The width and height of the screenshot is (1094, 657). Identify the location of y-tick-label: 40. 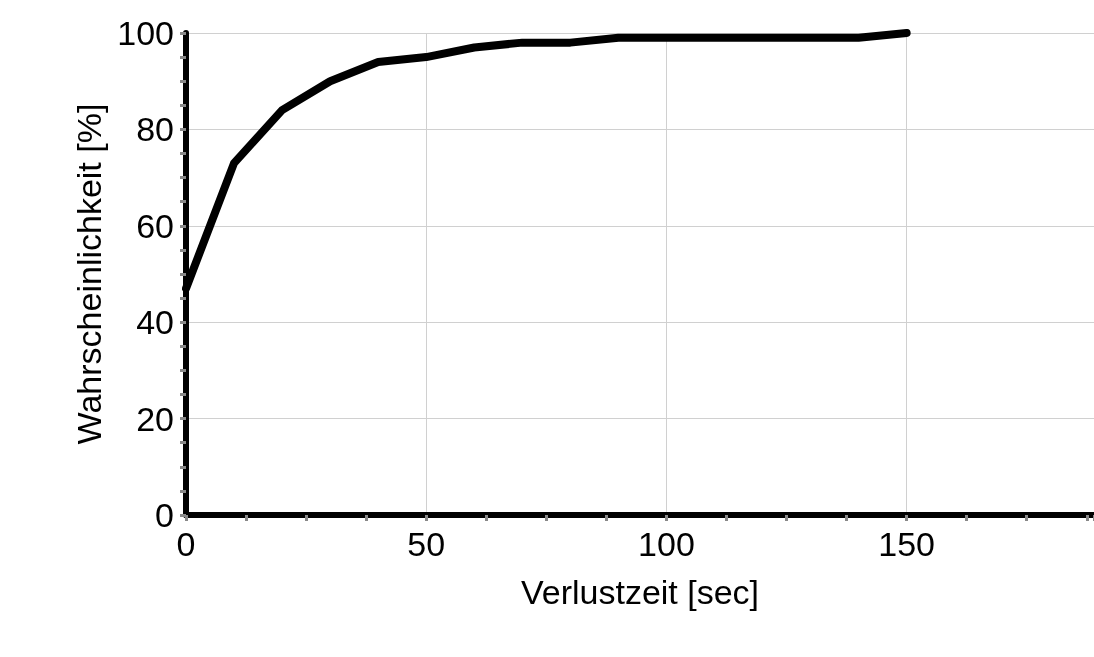
(155, 322).